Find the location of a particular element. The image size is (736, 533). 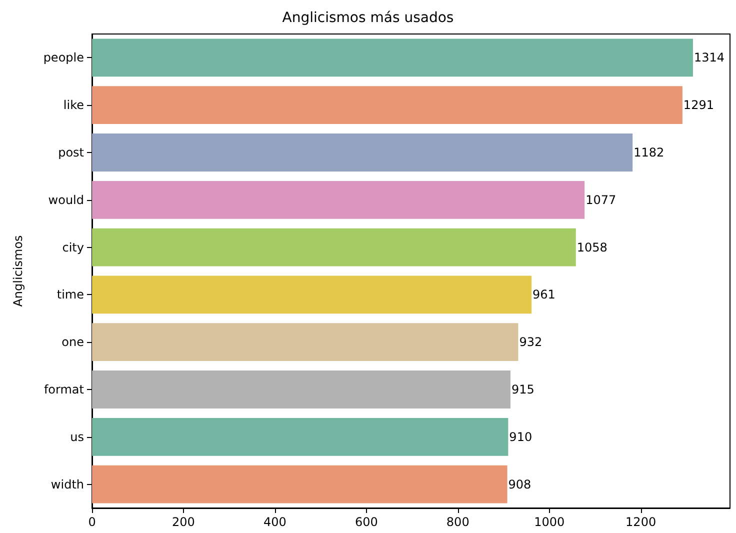

y-tick-label: width is located at coordinates (67, 484).